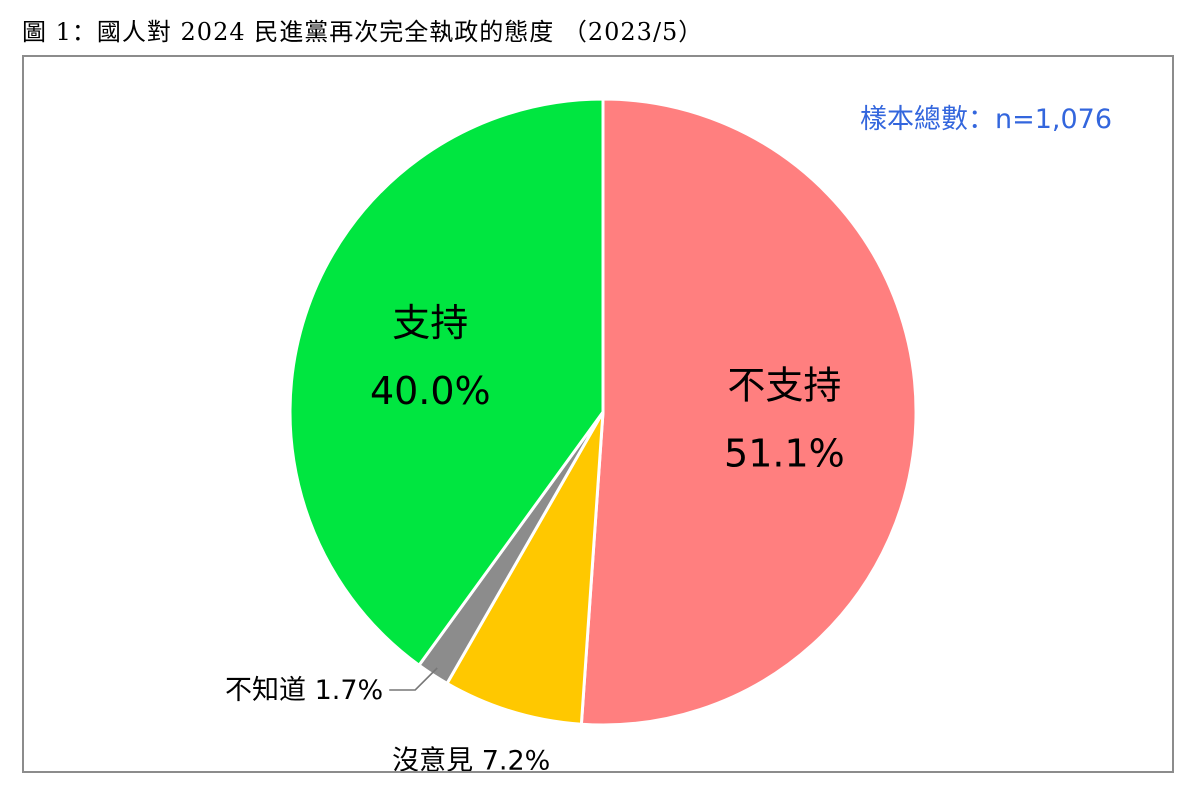 The image size is (1198, 802). What do you see at coordinates (784, 385) in the screenshot?
I see `slice-label-not-support: 不支持` at bounding box center [784, 385].